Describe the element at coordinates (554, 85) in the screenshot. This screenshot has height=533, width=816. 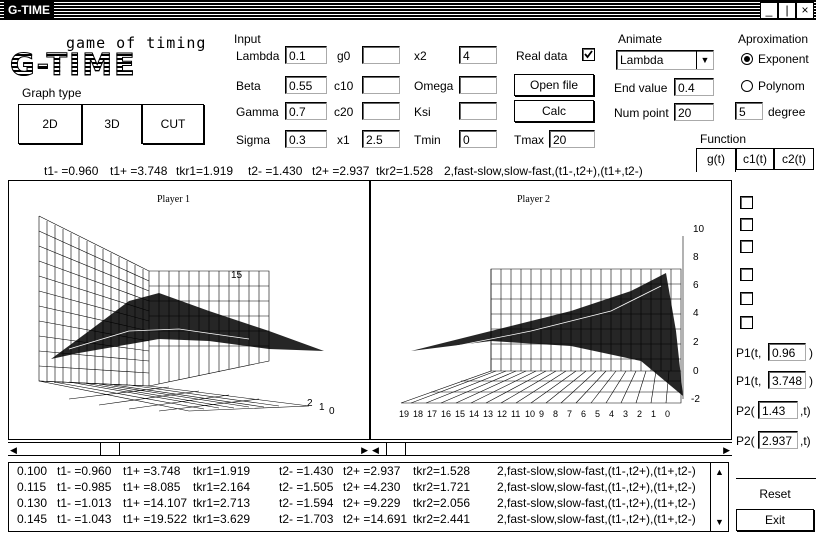
I see `open-file-button: Open file` at that location.